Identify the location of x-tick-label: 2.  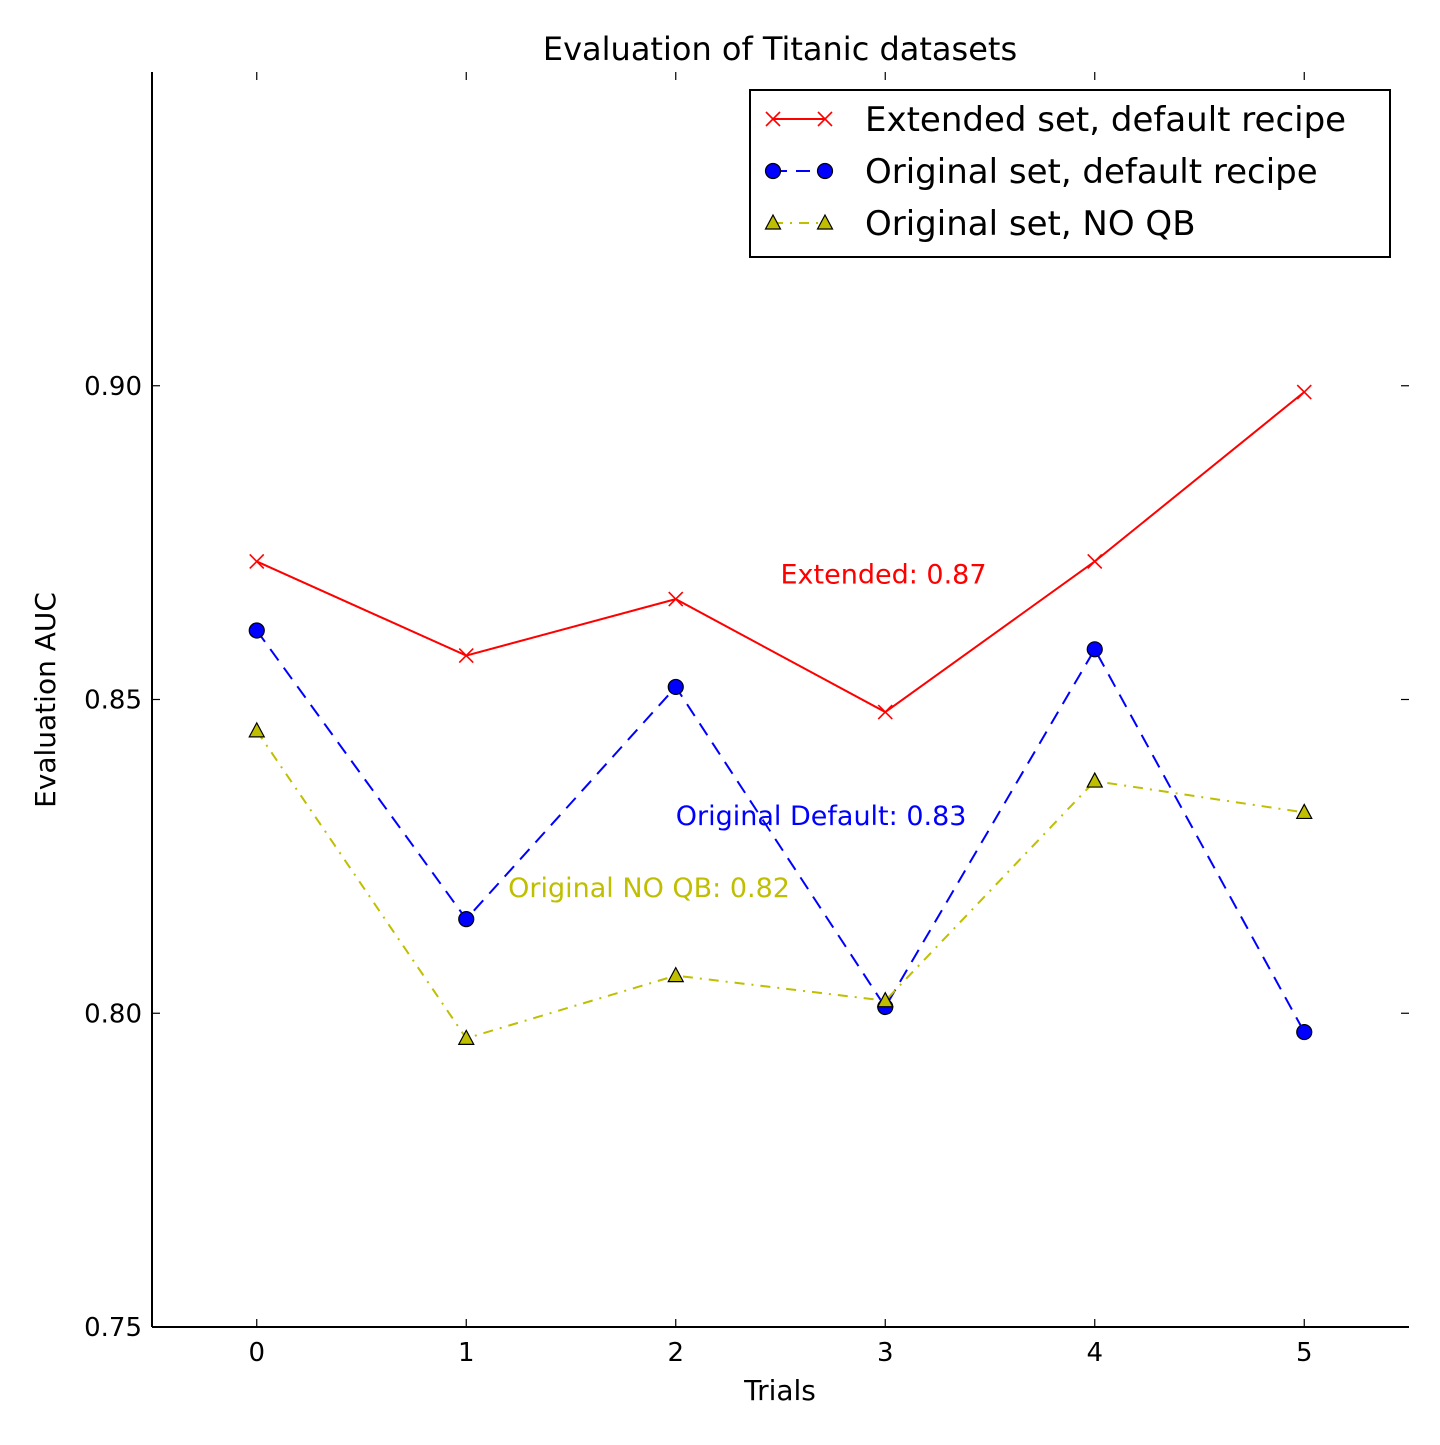
(675, 1353).